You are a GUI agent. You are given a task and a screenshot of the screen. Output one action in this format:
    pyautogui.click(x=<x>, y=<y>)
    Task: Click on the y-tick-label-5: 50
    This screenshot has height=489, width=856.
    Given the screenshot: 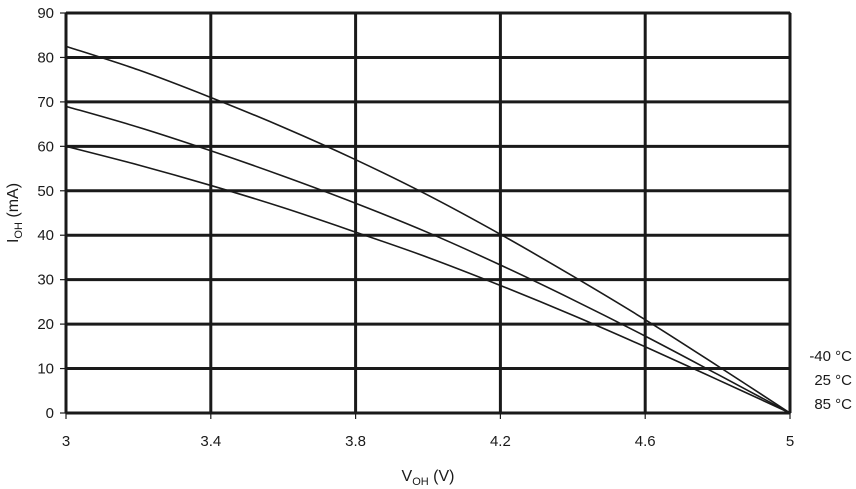 What is the action you would take?
    pyautogui.click(x=45, y=191)
    